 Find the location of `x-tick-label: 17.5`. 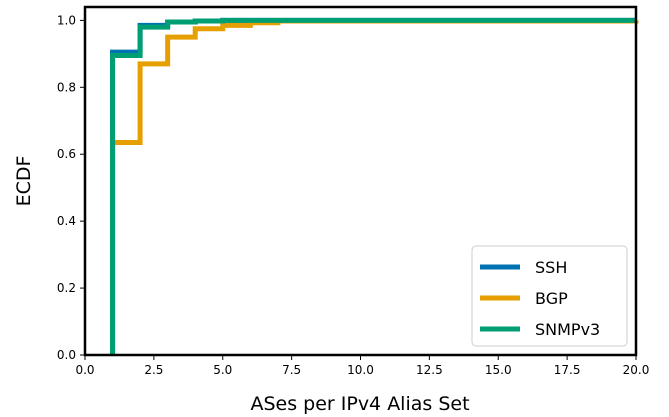

x-tick-label: 17.5 is located at coordinates (567, 370).